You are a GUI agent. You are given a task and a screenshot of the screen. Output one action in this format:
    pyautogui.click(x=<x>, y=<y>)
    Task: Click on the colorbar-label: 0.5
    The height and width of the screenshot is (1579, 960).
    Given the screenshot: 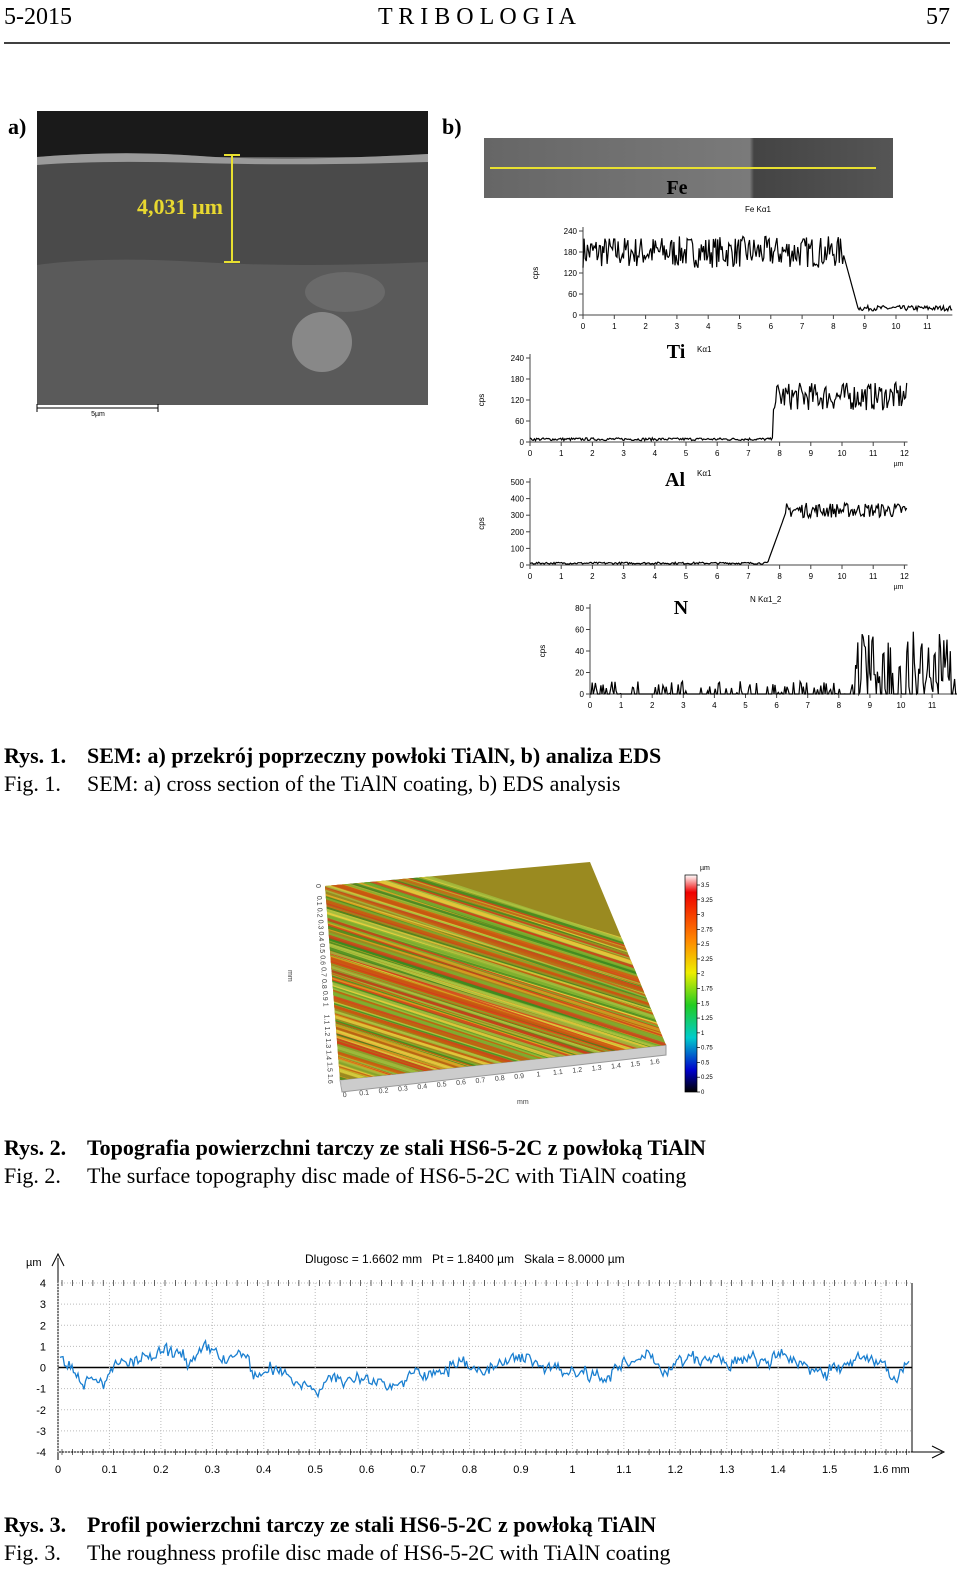 What is the action you would take?
    pyautogui.click(x=705, y=1063)
    